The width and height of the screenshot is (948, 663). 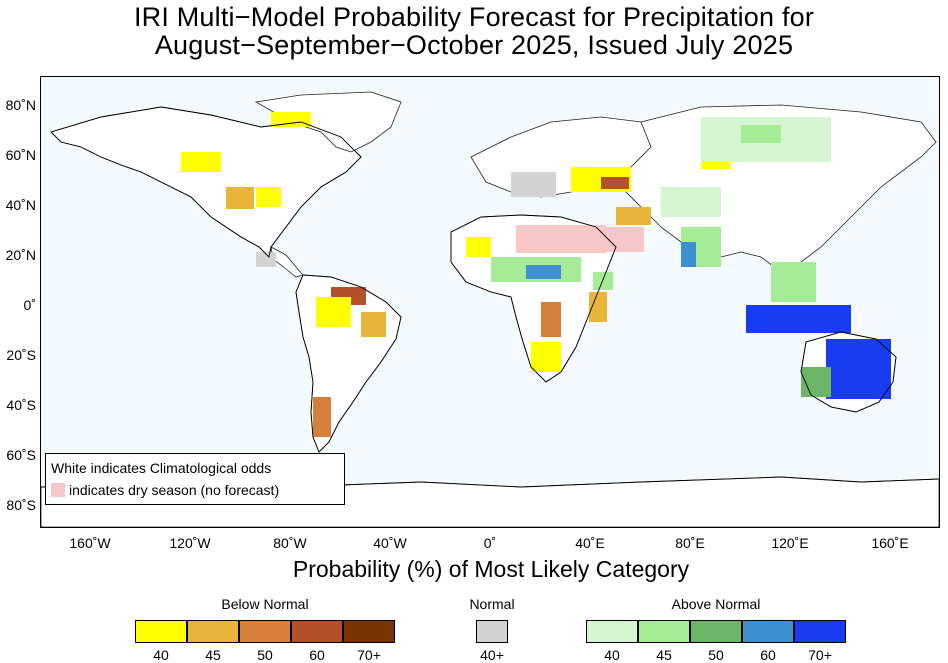 I want to click on below-us-west, so click(x=240, y=198).